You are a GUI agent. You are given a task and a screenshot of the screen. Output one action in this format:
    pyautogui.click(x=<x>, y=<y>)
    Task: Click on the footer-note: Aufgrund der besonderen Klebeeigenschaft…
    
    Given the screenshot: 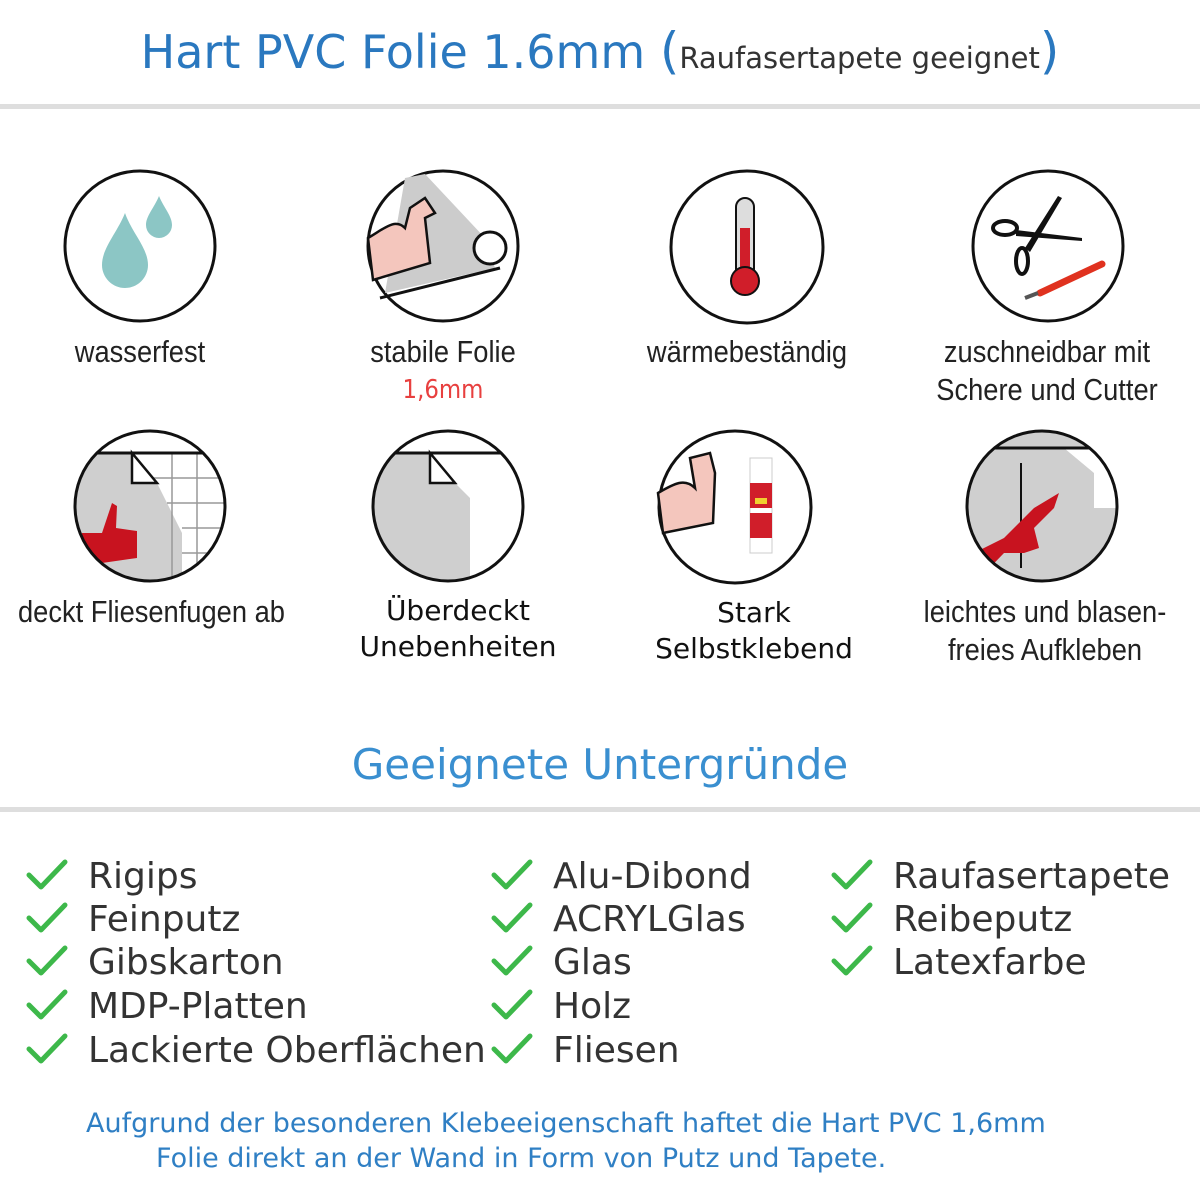 What is the action you would take?
    pyautogui.click(x=600, y=1141)
    